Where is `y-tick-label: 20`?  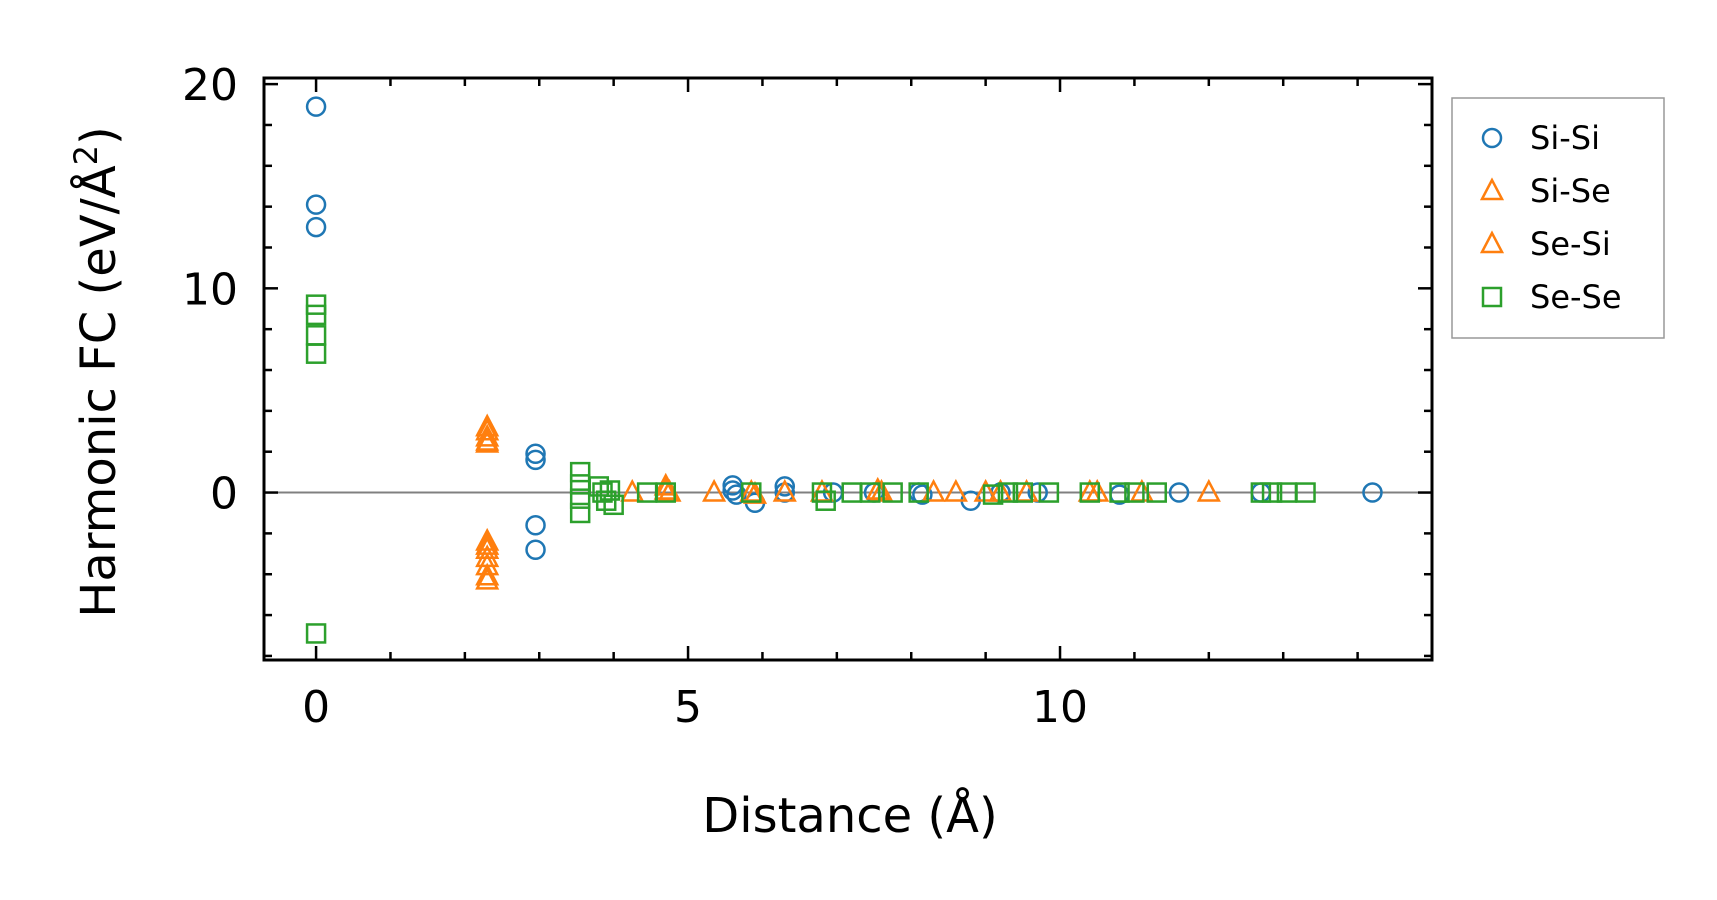
y-tick-label: 20 is located at coordinates (210, 85).